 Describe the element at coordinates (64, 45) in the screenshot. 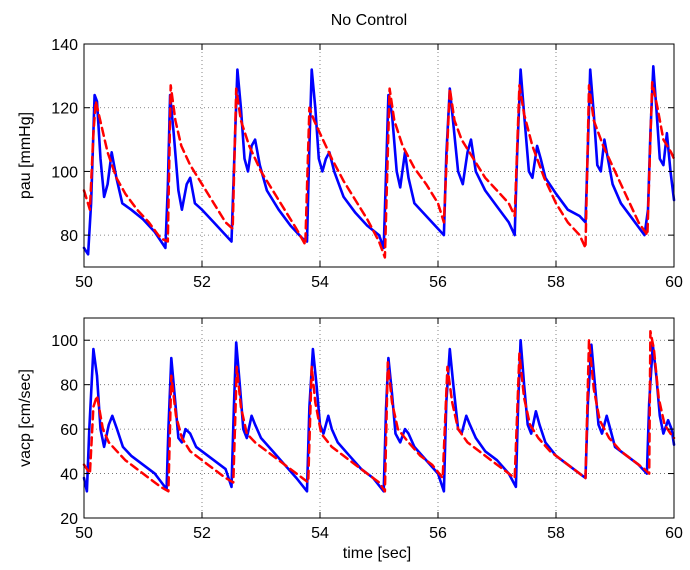

I see `chart-1-y-tick-label: 140` at that location.